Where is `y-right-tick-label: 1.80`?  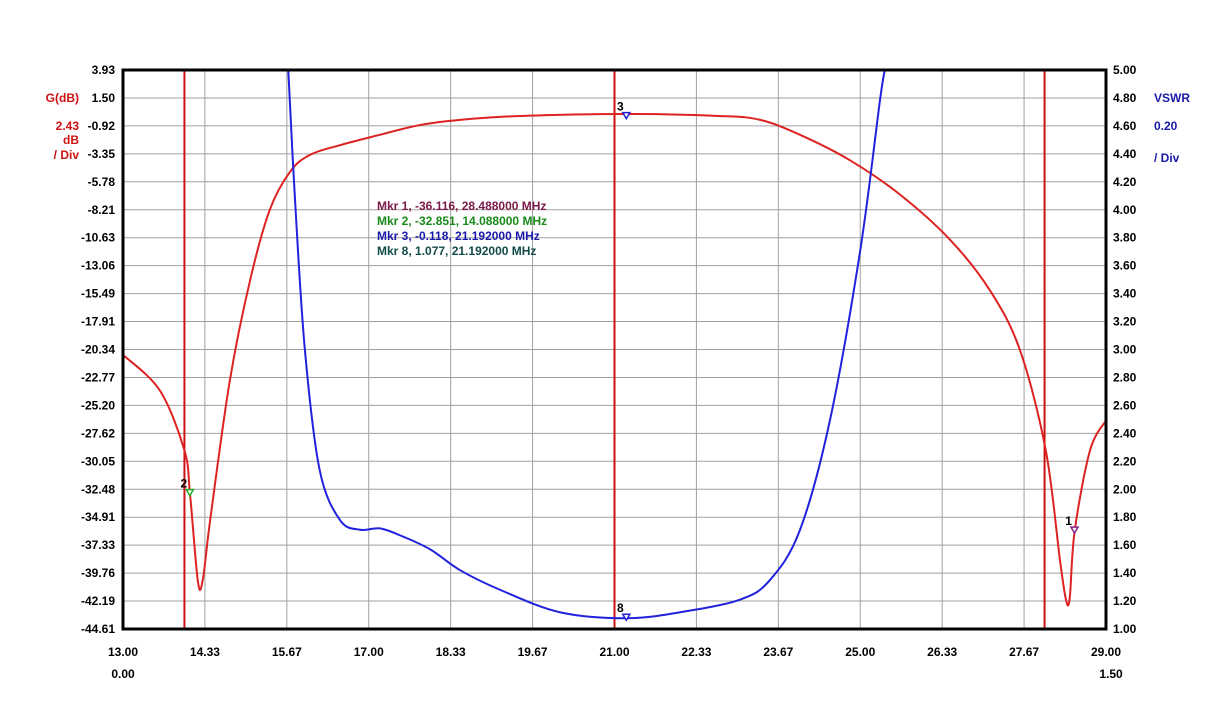 y-right-tick-label: 1.80 is located at coordinates (1125, 517).